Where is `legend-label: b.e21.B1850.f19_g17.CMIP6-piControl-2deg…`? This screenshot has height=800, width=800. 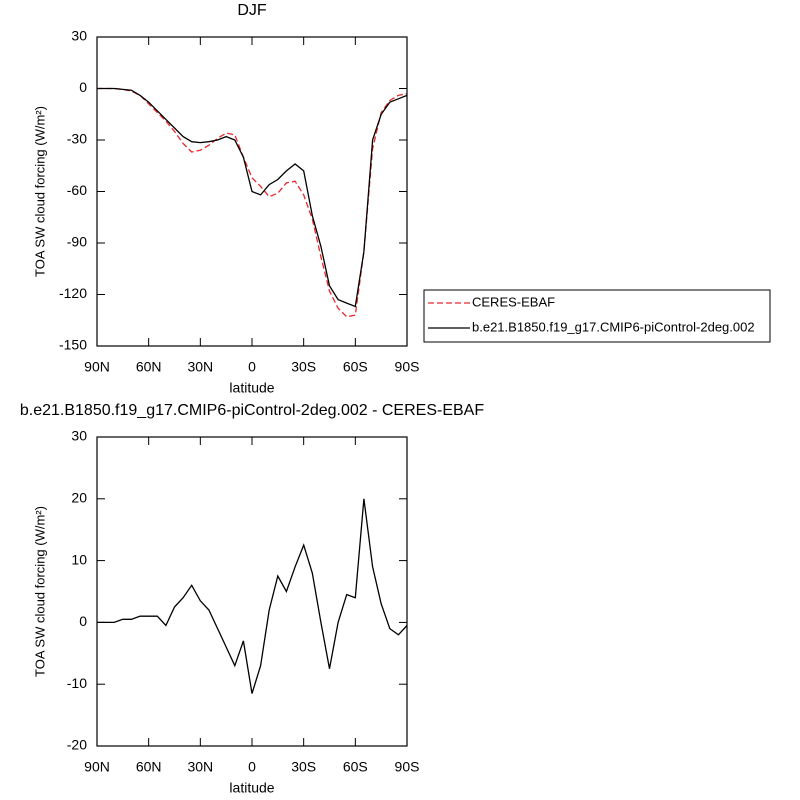
legend-label: b.e21.B1850.f19_g17.CMIP6-piControl-2deg… is located at coordinates (613, 326).